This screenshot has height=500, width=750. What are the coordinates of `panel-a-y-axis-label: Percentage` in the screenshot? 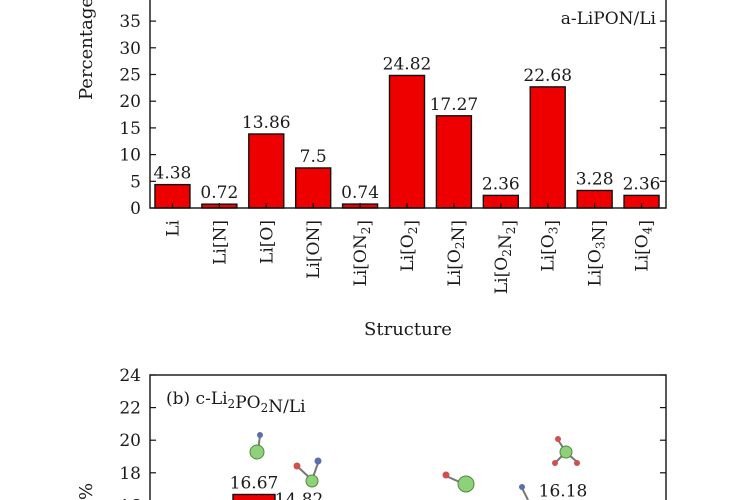 It's located at (86, 50).